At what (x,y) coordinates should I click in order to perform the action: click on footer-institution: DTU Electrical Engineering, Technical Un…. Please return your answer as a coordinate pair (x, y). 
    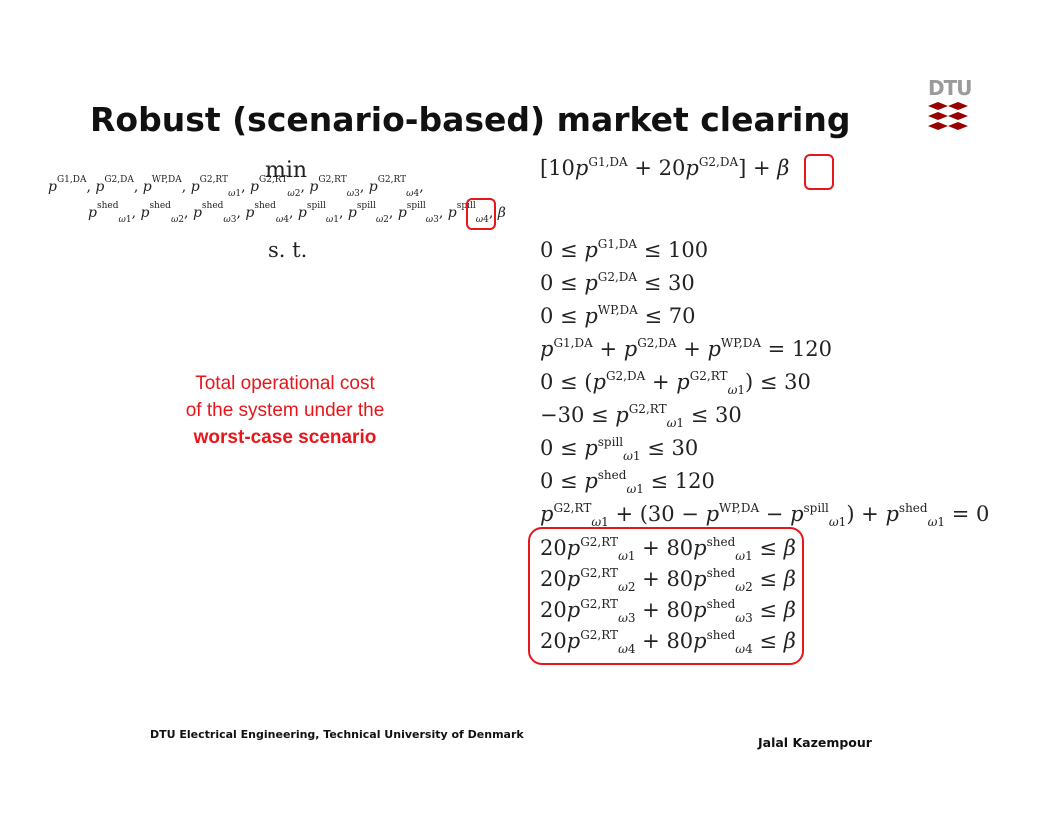
    Looking at the image, I should click on (337, 734).